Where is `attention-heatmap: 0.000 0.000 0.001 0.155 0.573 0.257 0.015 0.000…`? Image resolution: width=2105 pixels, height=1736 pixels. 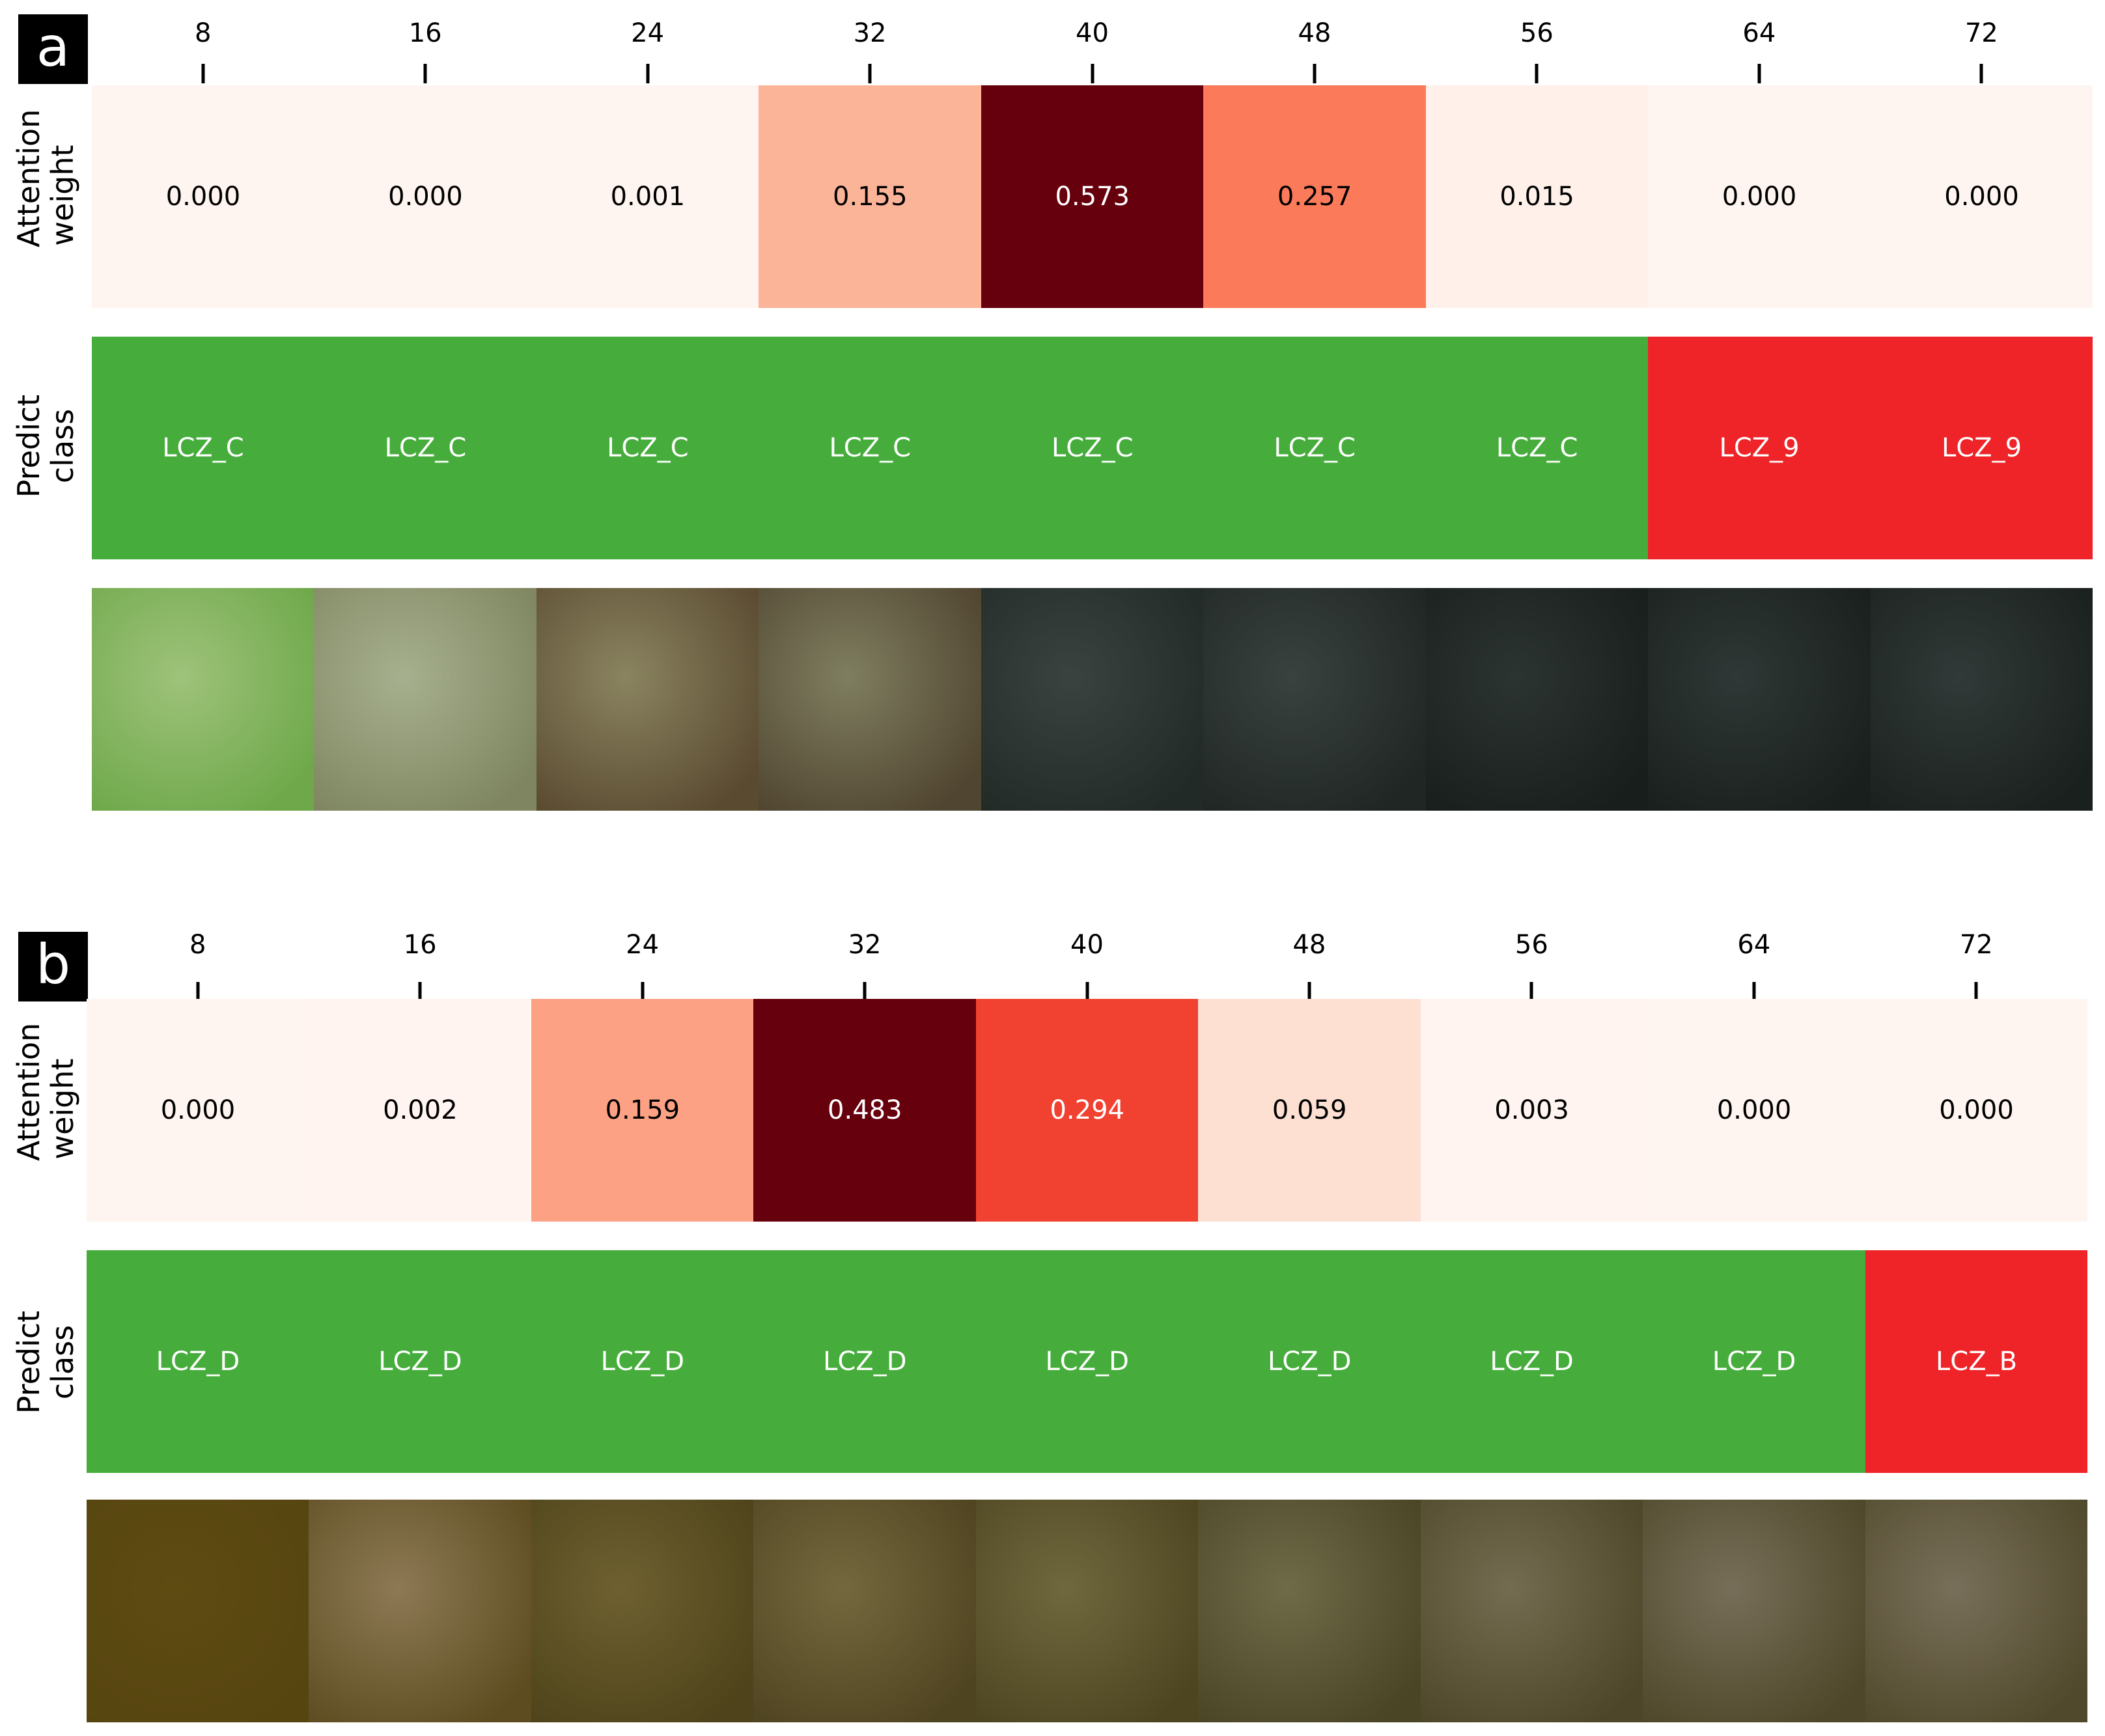
attention-heatmap: 0.000 0.000 0.001 0.155 0.573 0.257 0.015 0.000… is located at coordinates (1093, 197).